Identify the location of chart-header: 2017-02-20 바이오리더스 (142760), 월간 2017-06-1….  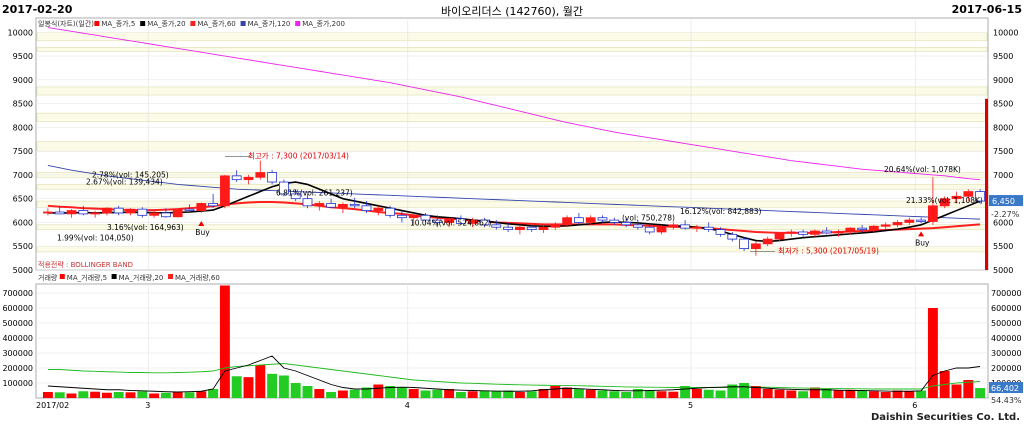
(512, 9).